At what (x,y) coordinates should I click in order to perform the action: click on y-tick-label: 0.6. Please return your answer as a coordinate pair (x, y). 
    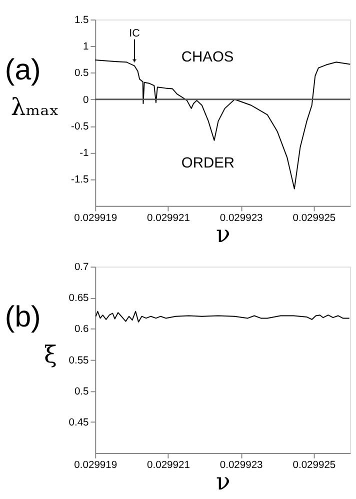
    Looking at the image, I should click on (82, 330).